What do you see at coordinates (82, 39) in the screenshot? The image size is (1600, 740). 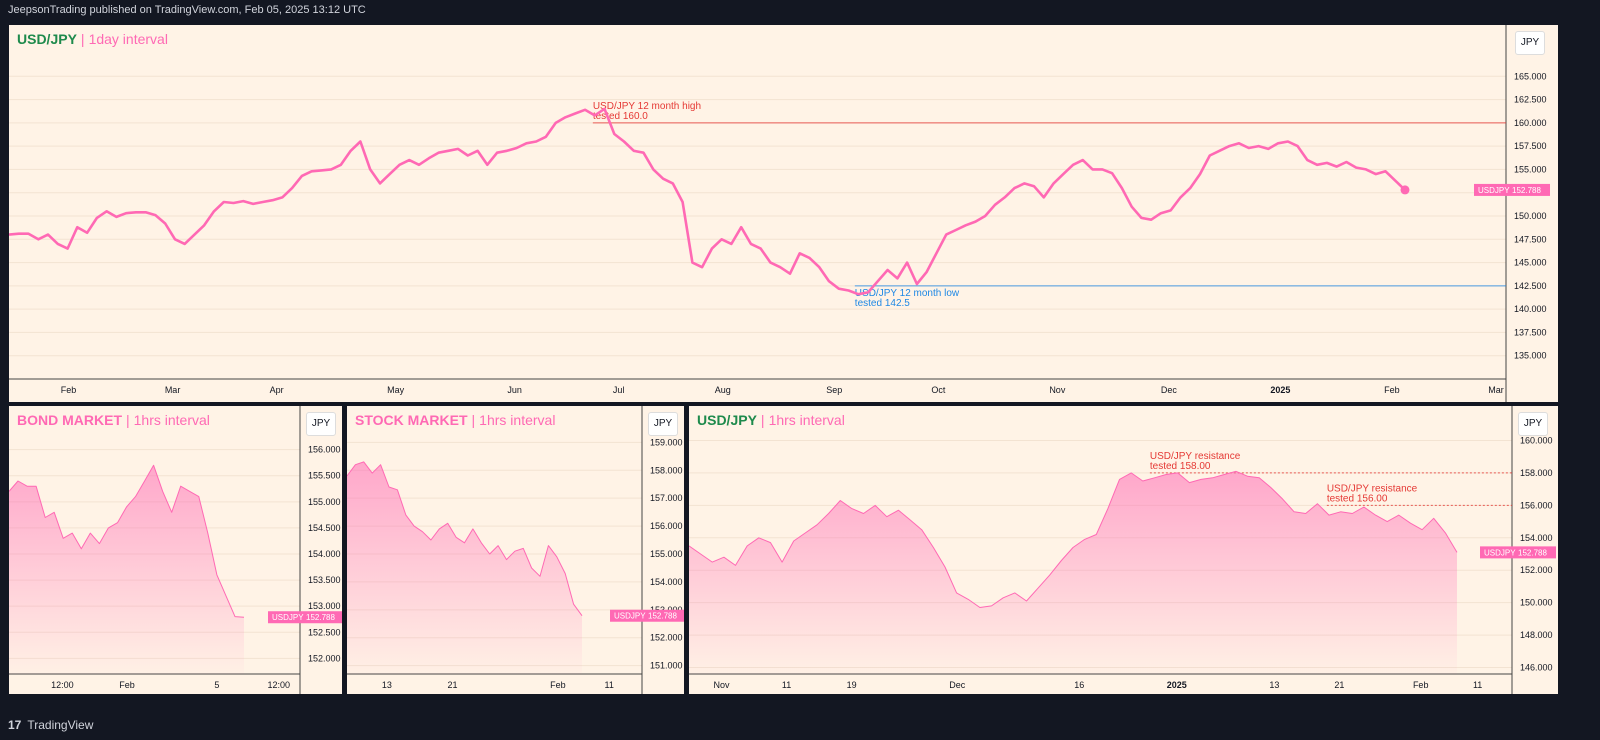 I see `main-title-sep: |` at bounding box center [82, 39].